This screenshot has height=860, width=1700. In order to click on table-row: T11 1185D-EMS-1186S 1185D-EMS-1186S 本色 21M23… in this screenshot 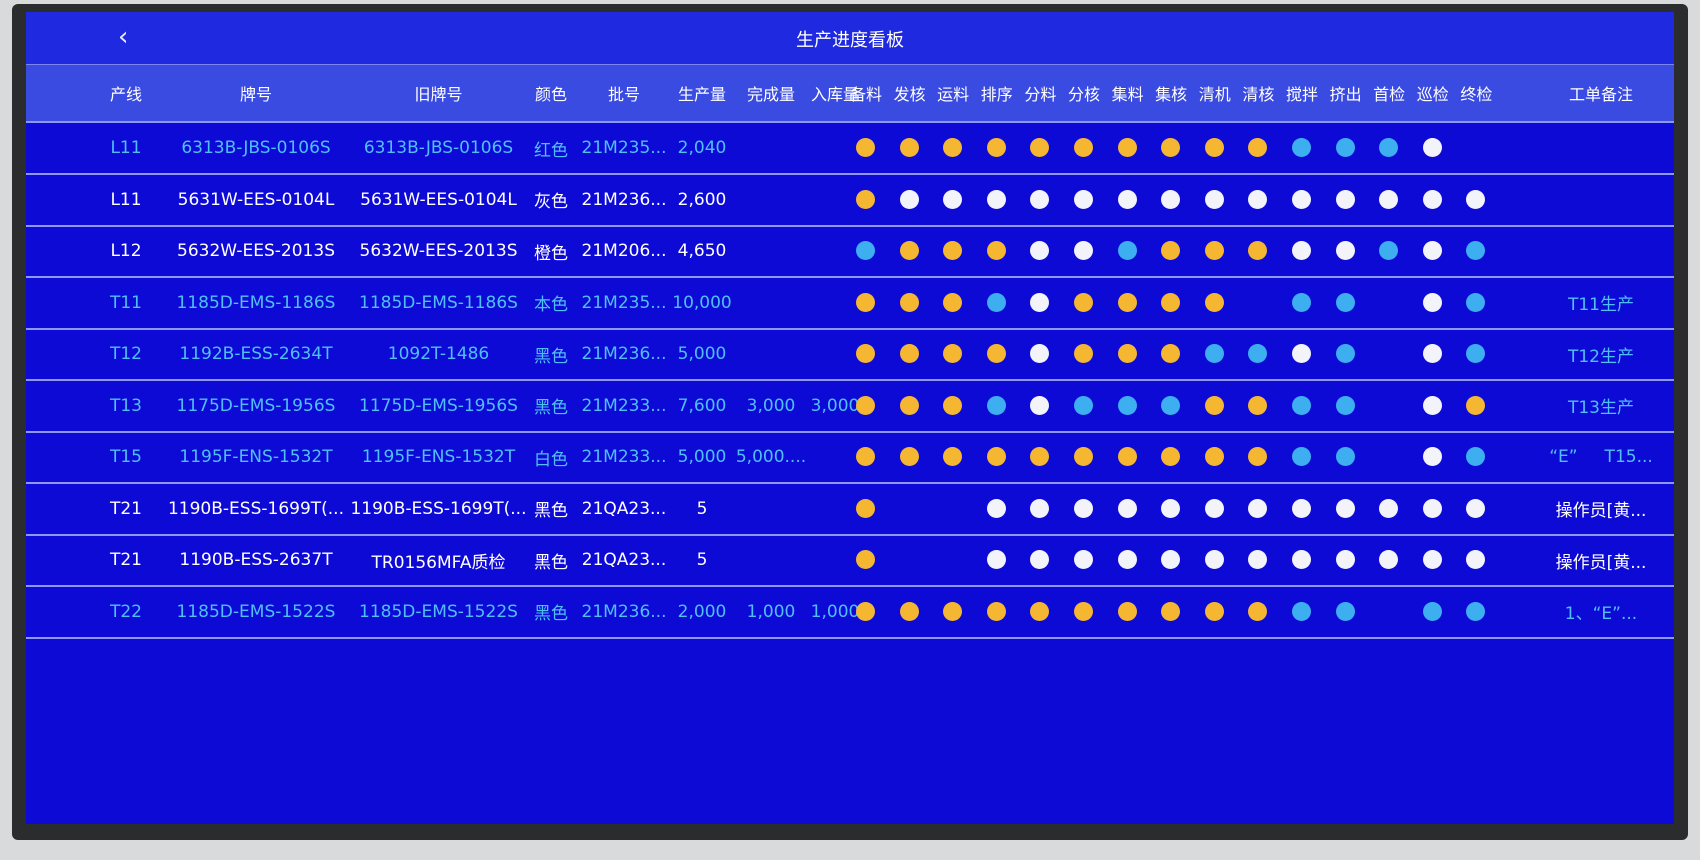, I will do `click(850, 304)`.